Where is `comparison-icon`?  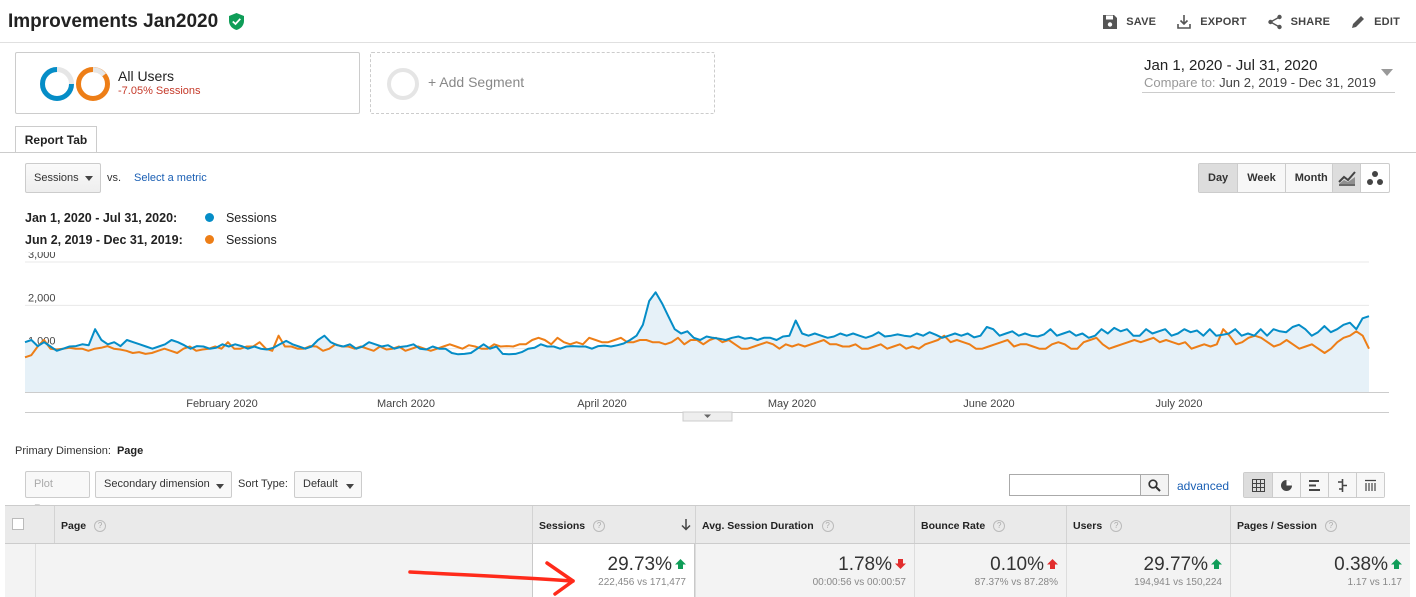 comparison-icon is located at coordinates (1342, 485).